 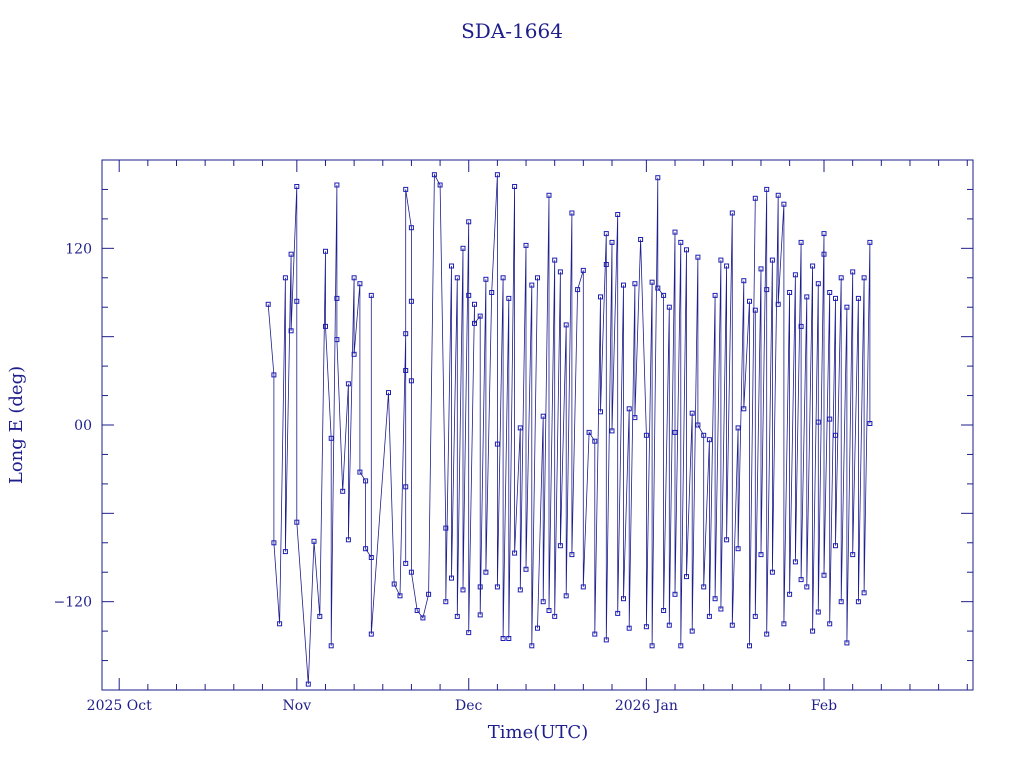 What do you see at coordinates (73, 603) in the screenshot?
I see `y-tick-label: −120` at bounding box center [73, 603].